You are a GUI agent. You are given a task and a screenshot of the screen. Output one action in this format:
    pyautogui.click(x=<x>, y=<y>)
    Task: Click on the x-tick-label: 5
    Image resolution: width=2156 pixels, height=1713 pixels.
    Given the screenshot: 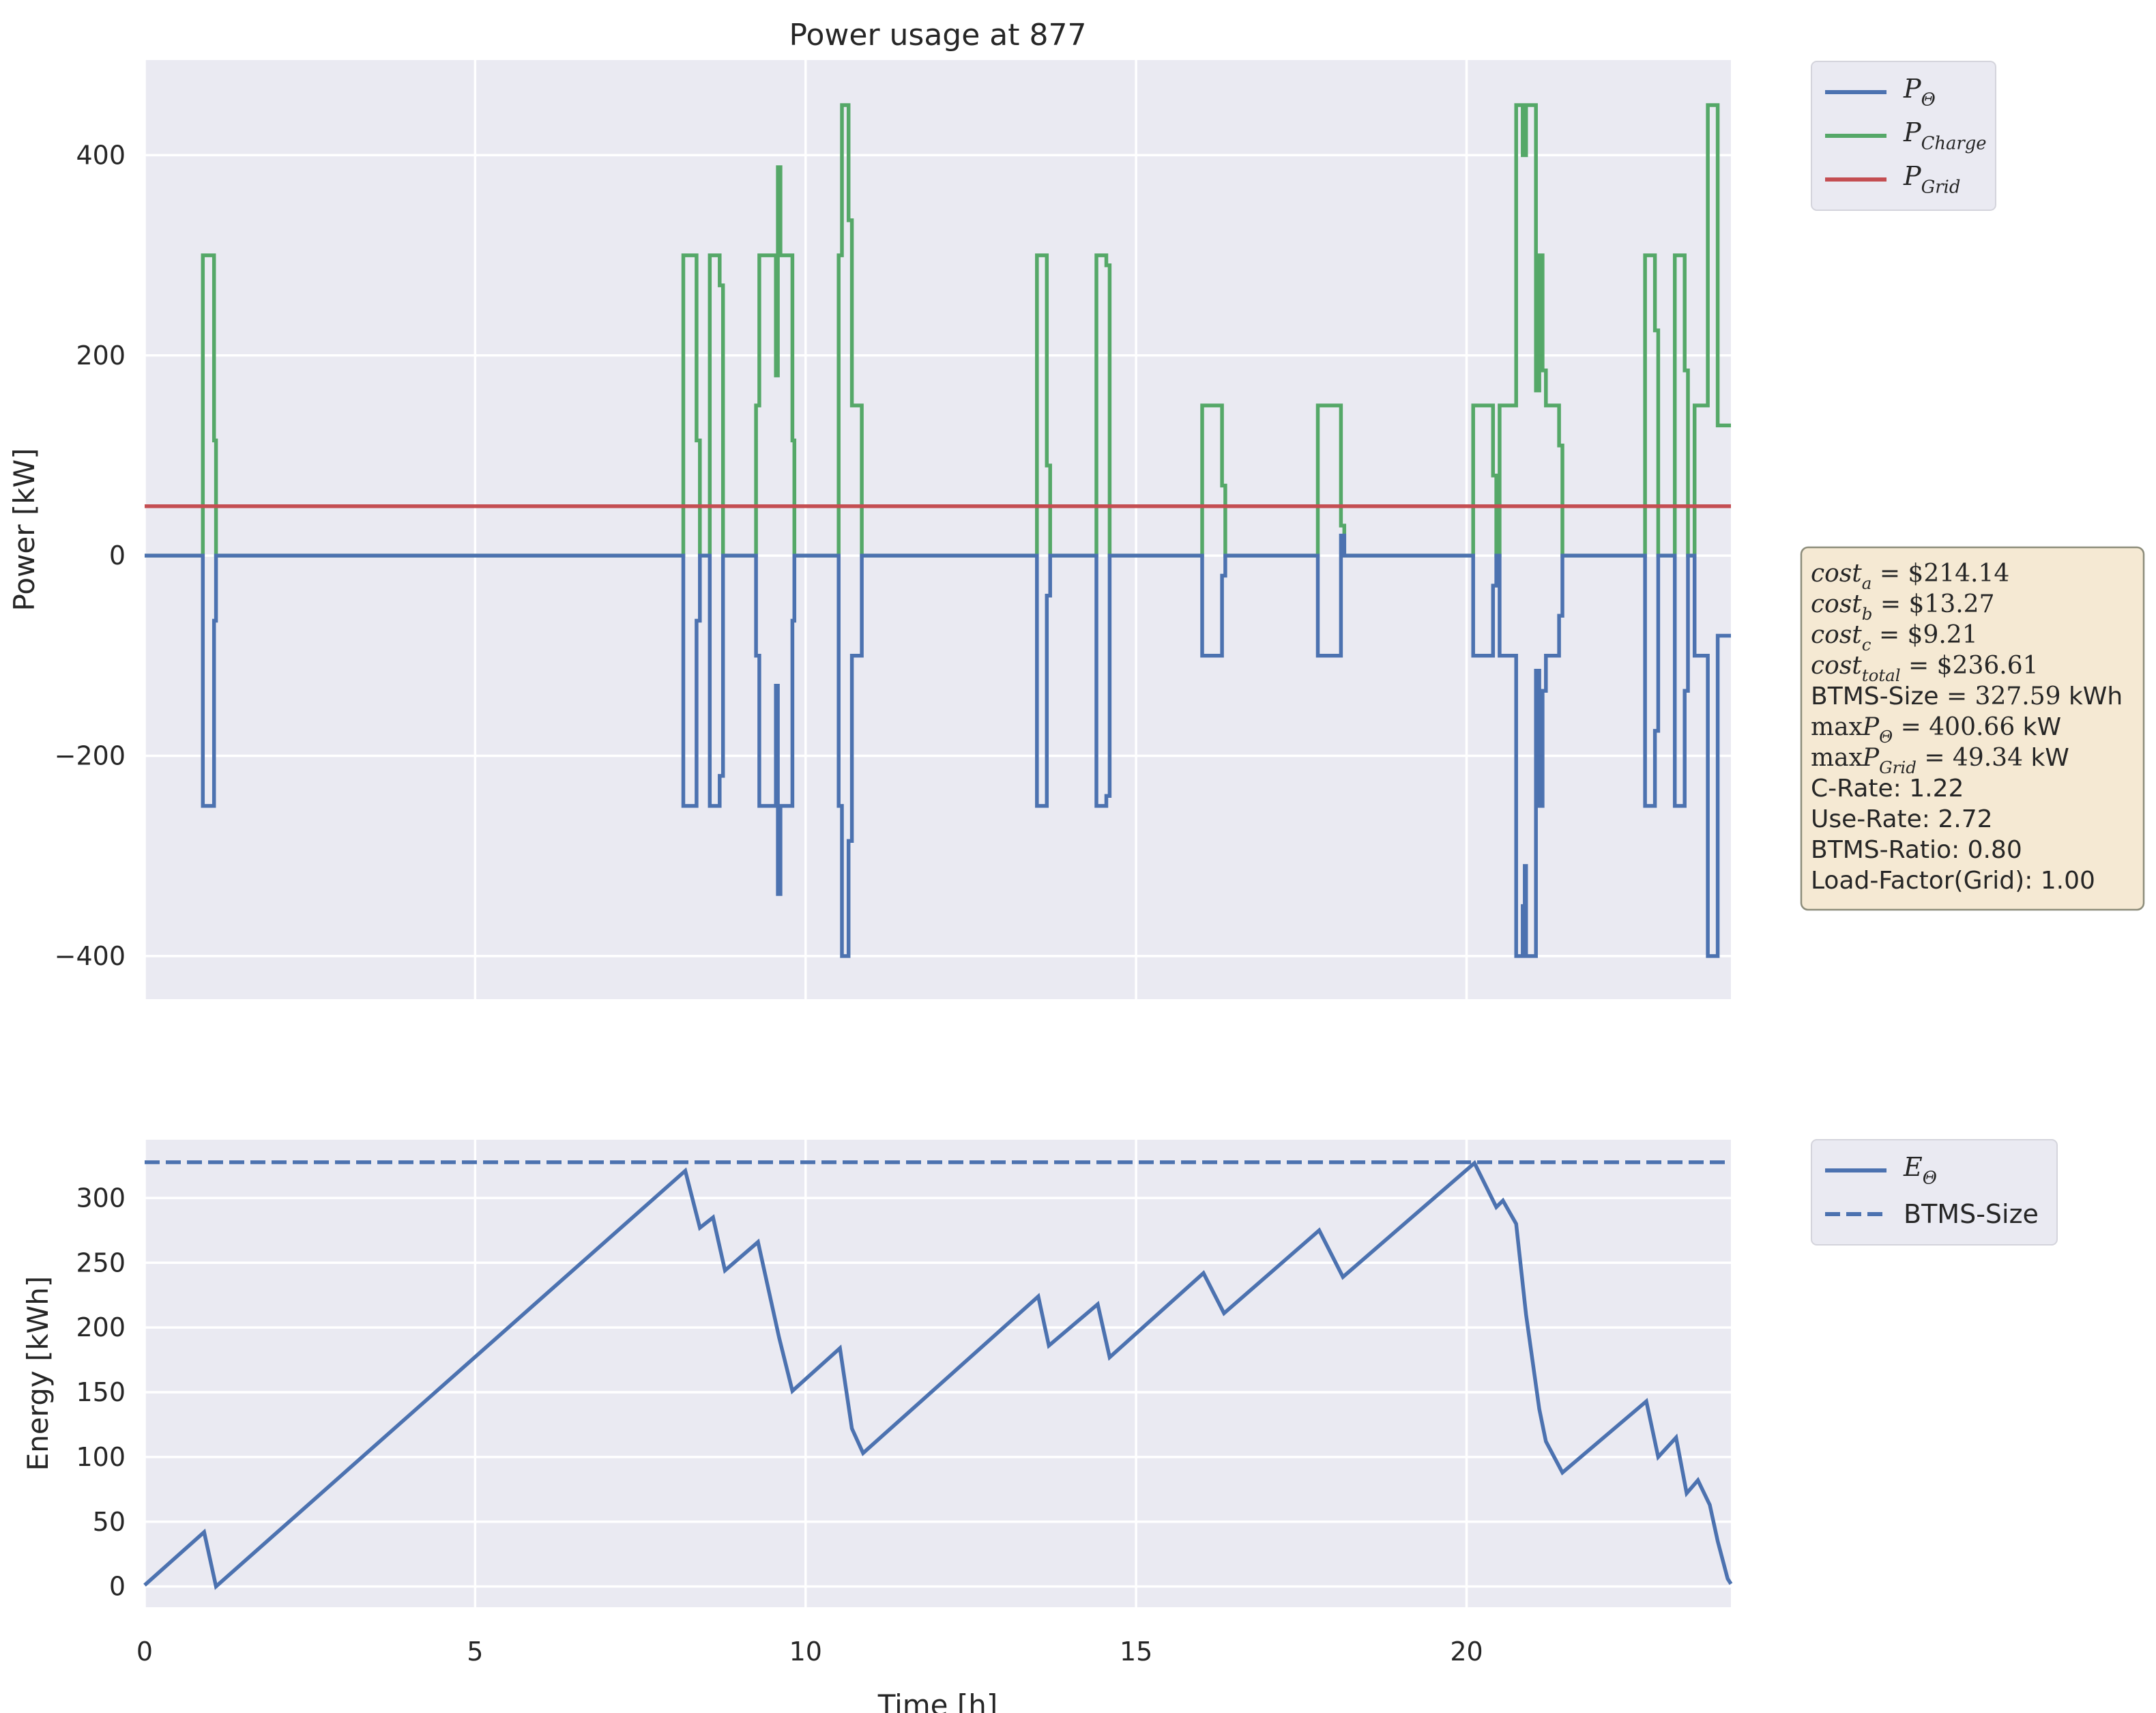 What is the action you would take?
    pyautogui.click(x=475, y=1652)
    